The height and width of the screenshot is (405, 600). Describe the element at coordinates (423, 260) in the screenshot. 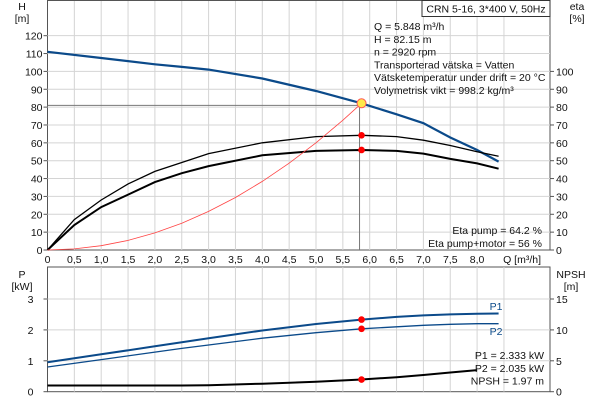

I see `x-tick-label: 7,0` at that location.